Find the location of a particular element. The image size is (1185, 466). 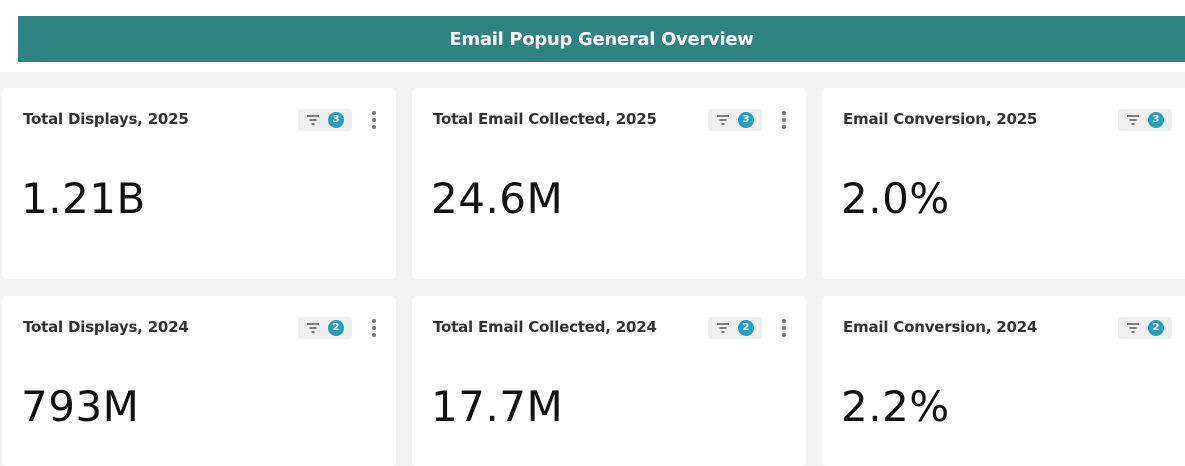

card-title: Total Email Collected, 2024 is located at coordinates (545, 327).